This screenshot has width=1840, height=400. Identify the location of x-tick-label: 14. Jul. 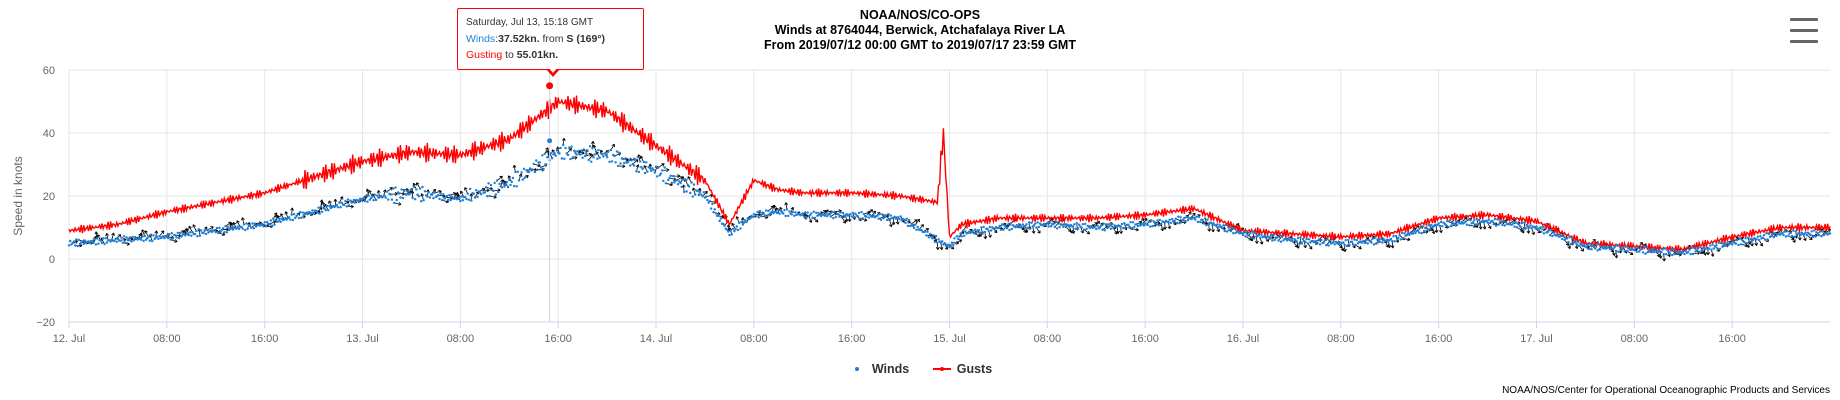
(656, 339).